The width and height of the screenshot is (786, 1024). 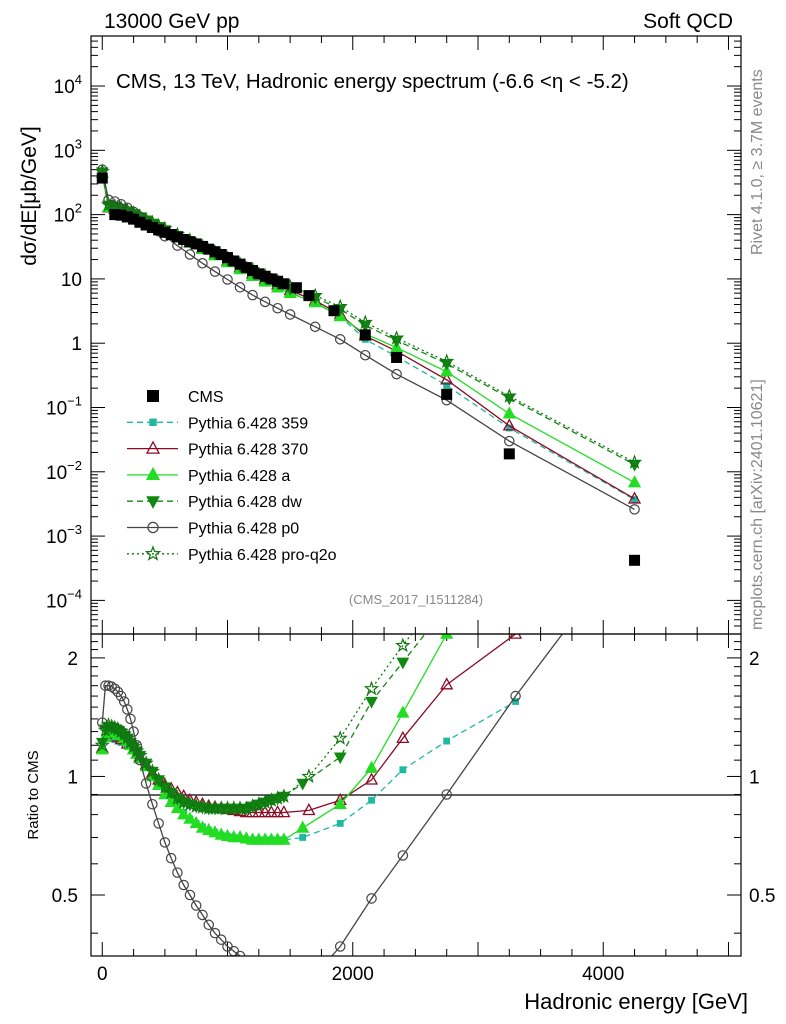 What do you see at coordinates (33, 794) in the screenshot?
I see `ratio-y-axis-label: Ratio to CMS` at bounding box center [33, 794].